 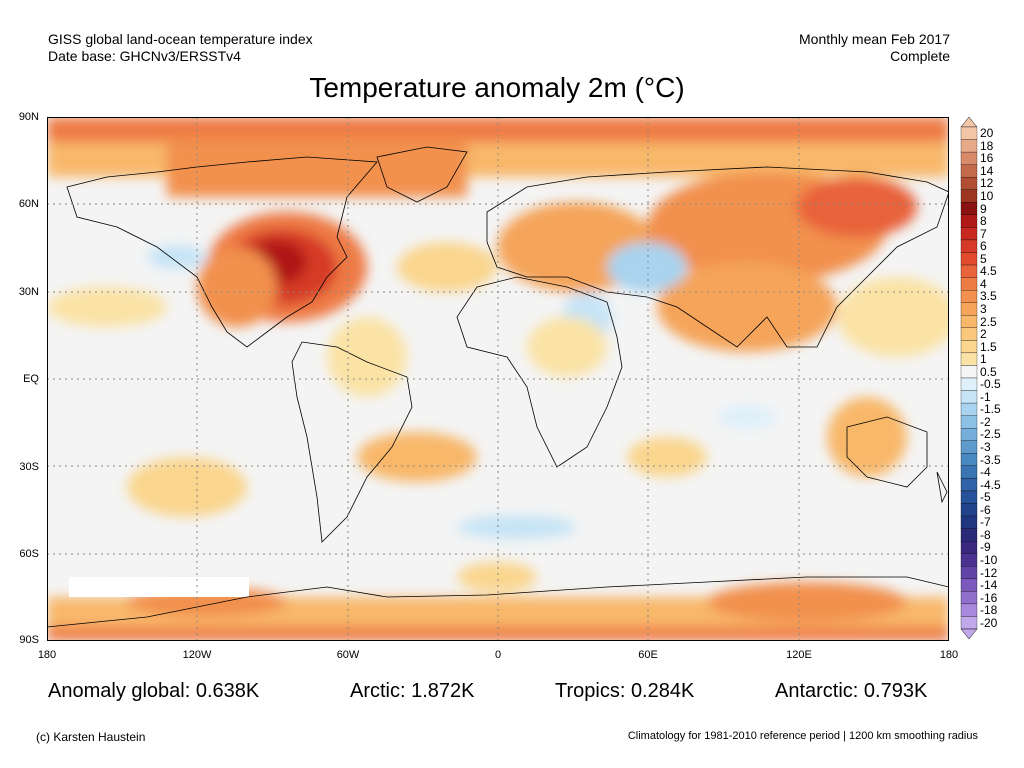 I want to click on status-label: Complete, so click(x=920, y=56).